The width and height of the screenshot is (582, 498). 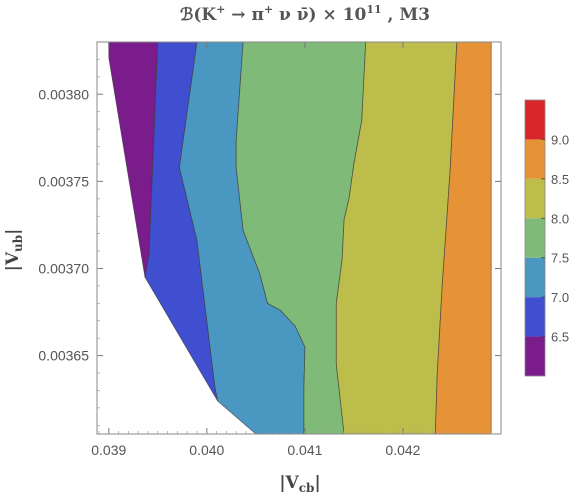 What do you see at coordinates (63, 94) in the screenshot?
I see `y-tick-label-3: 0.00380` at bounding box center [63, 94].